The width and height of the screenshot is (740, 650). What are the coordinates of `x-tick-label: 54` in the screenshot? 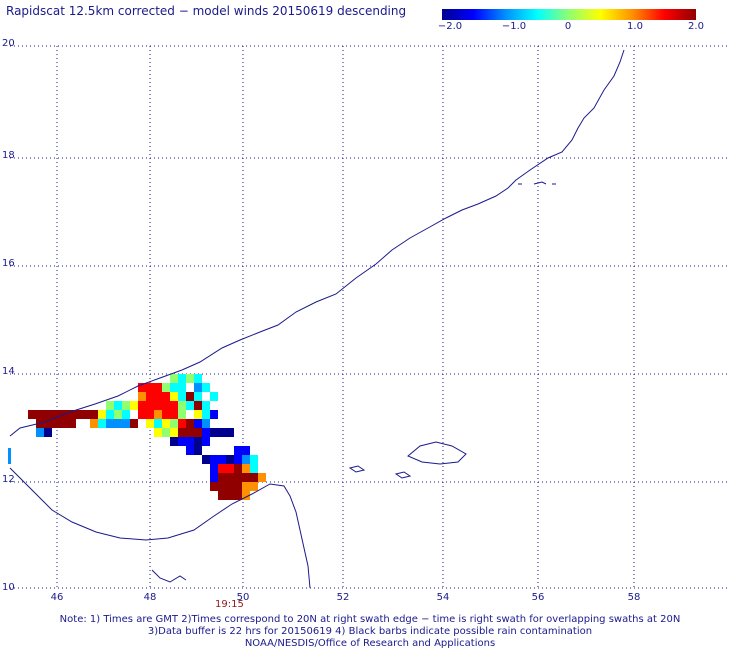 It's located at (443, 597).